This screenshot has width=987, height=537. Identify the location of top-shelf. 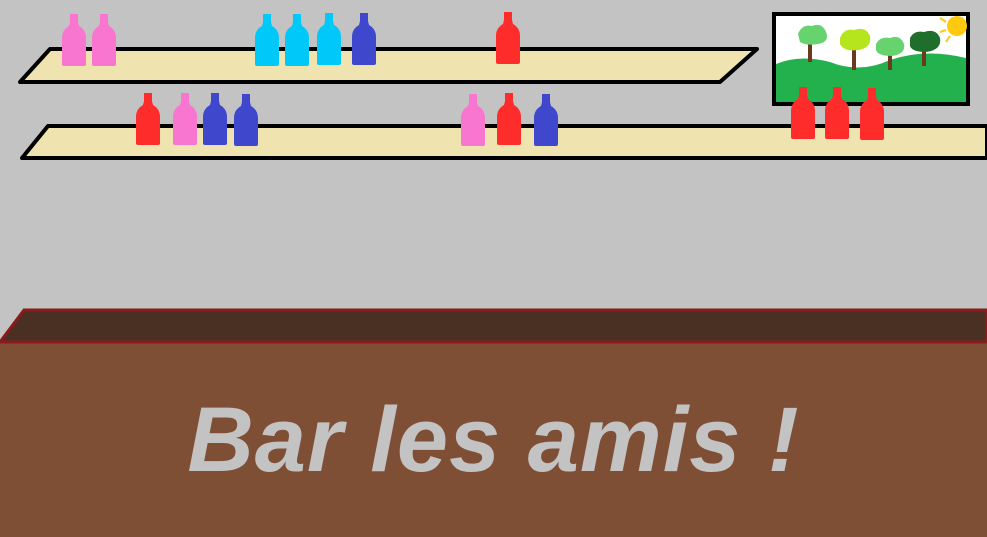
(388, 65).